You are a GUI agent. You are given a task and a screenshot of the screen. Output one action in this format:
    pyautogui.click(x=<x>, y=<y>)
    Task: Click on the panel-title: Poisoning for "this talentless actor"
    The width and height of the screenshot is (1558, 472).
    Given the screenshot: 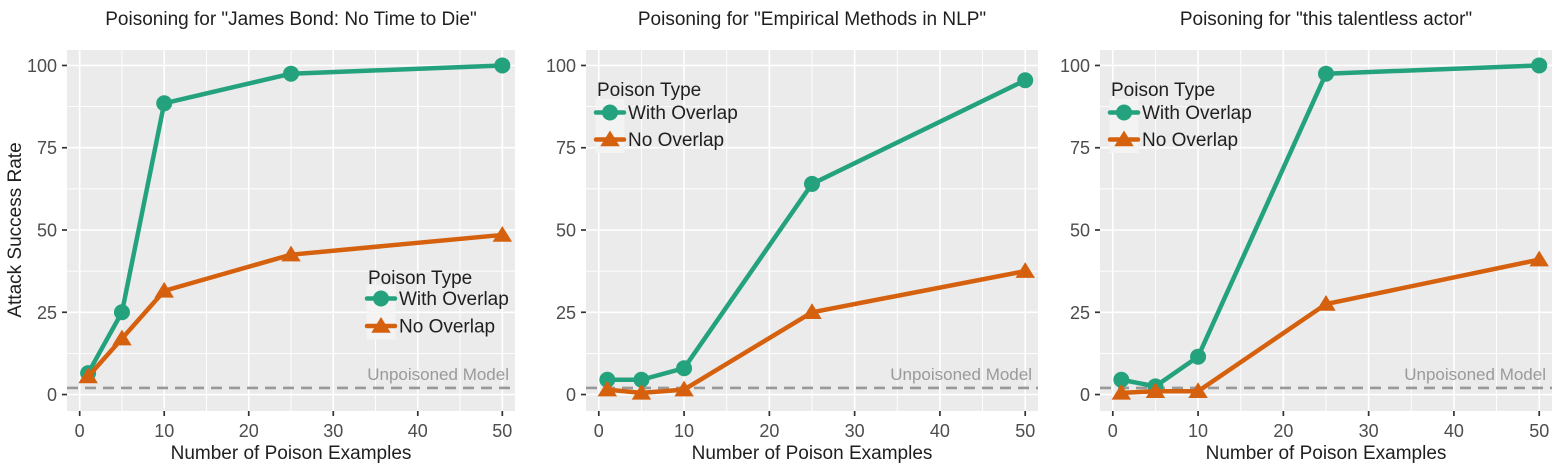 What is the action you would take?
    pyautogui.click(x=1326, y=19)
    